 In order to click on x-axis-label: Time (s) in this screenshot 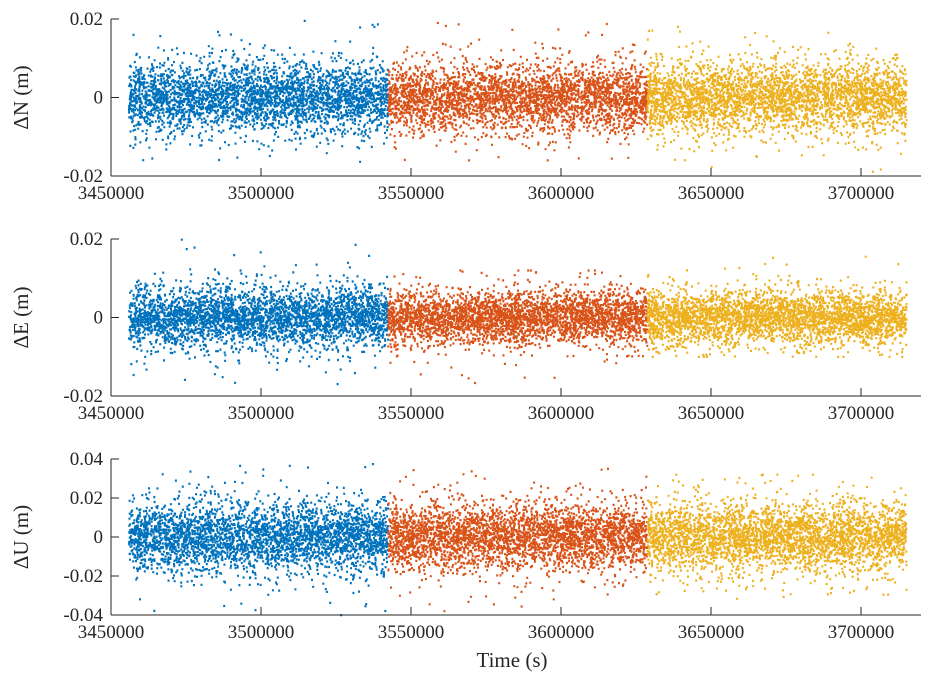, I will do `click(512, 660)`.